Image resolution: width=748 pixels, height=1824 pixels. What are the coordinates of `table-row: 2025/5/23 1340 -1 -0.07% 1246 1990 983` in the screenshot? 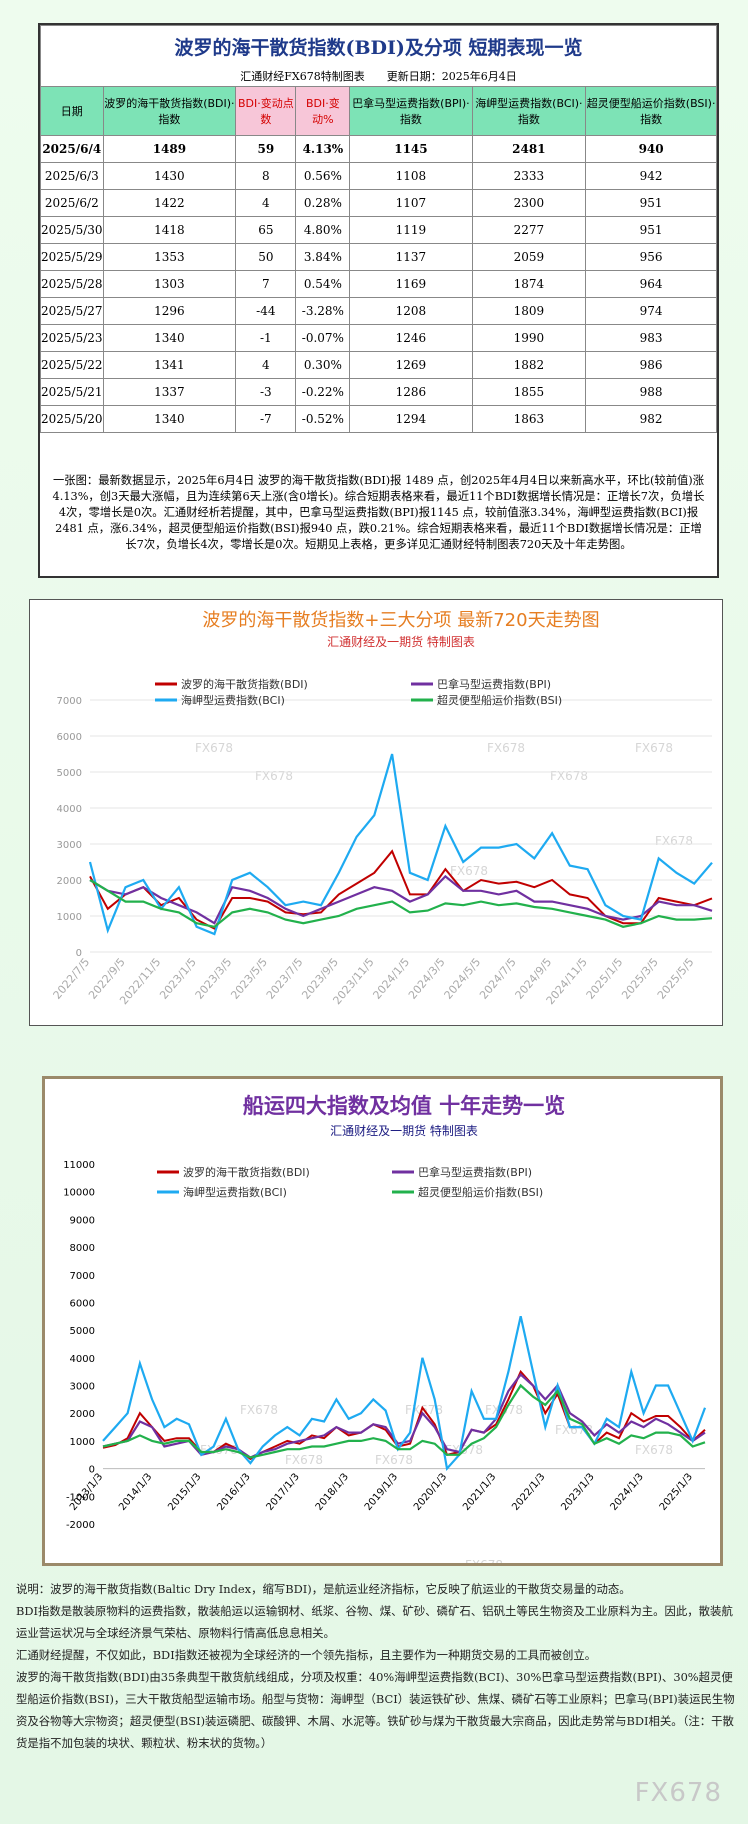 It's located at (378, 338).